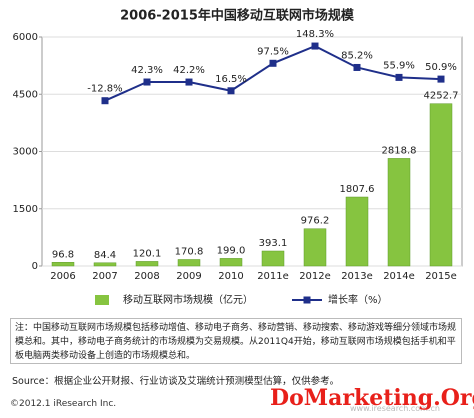  I want to click on x-tick-label: 2013e, so click(357, 276).